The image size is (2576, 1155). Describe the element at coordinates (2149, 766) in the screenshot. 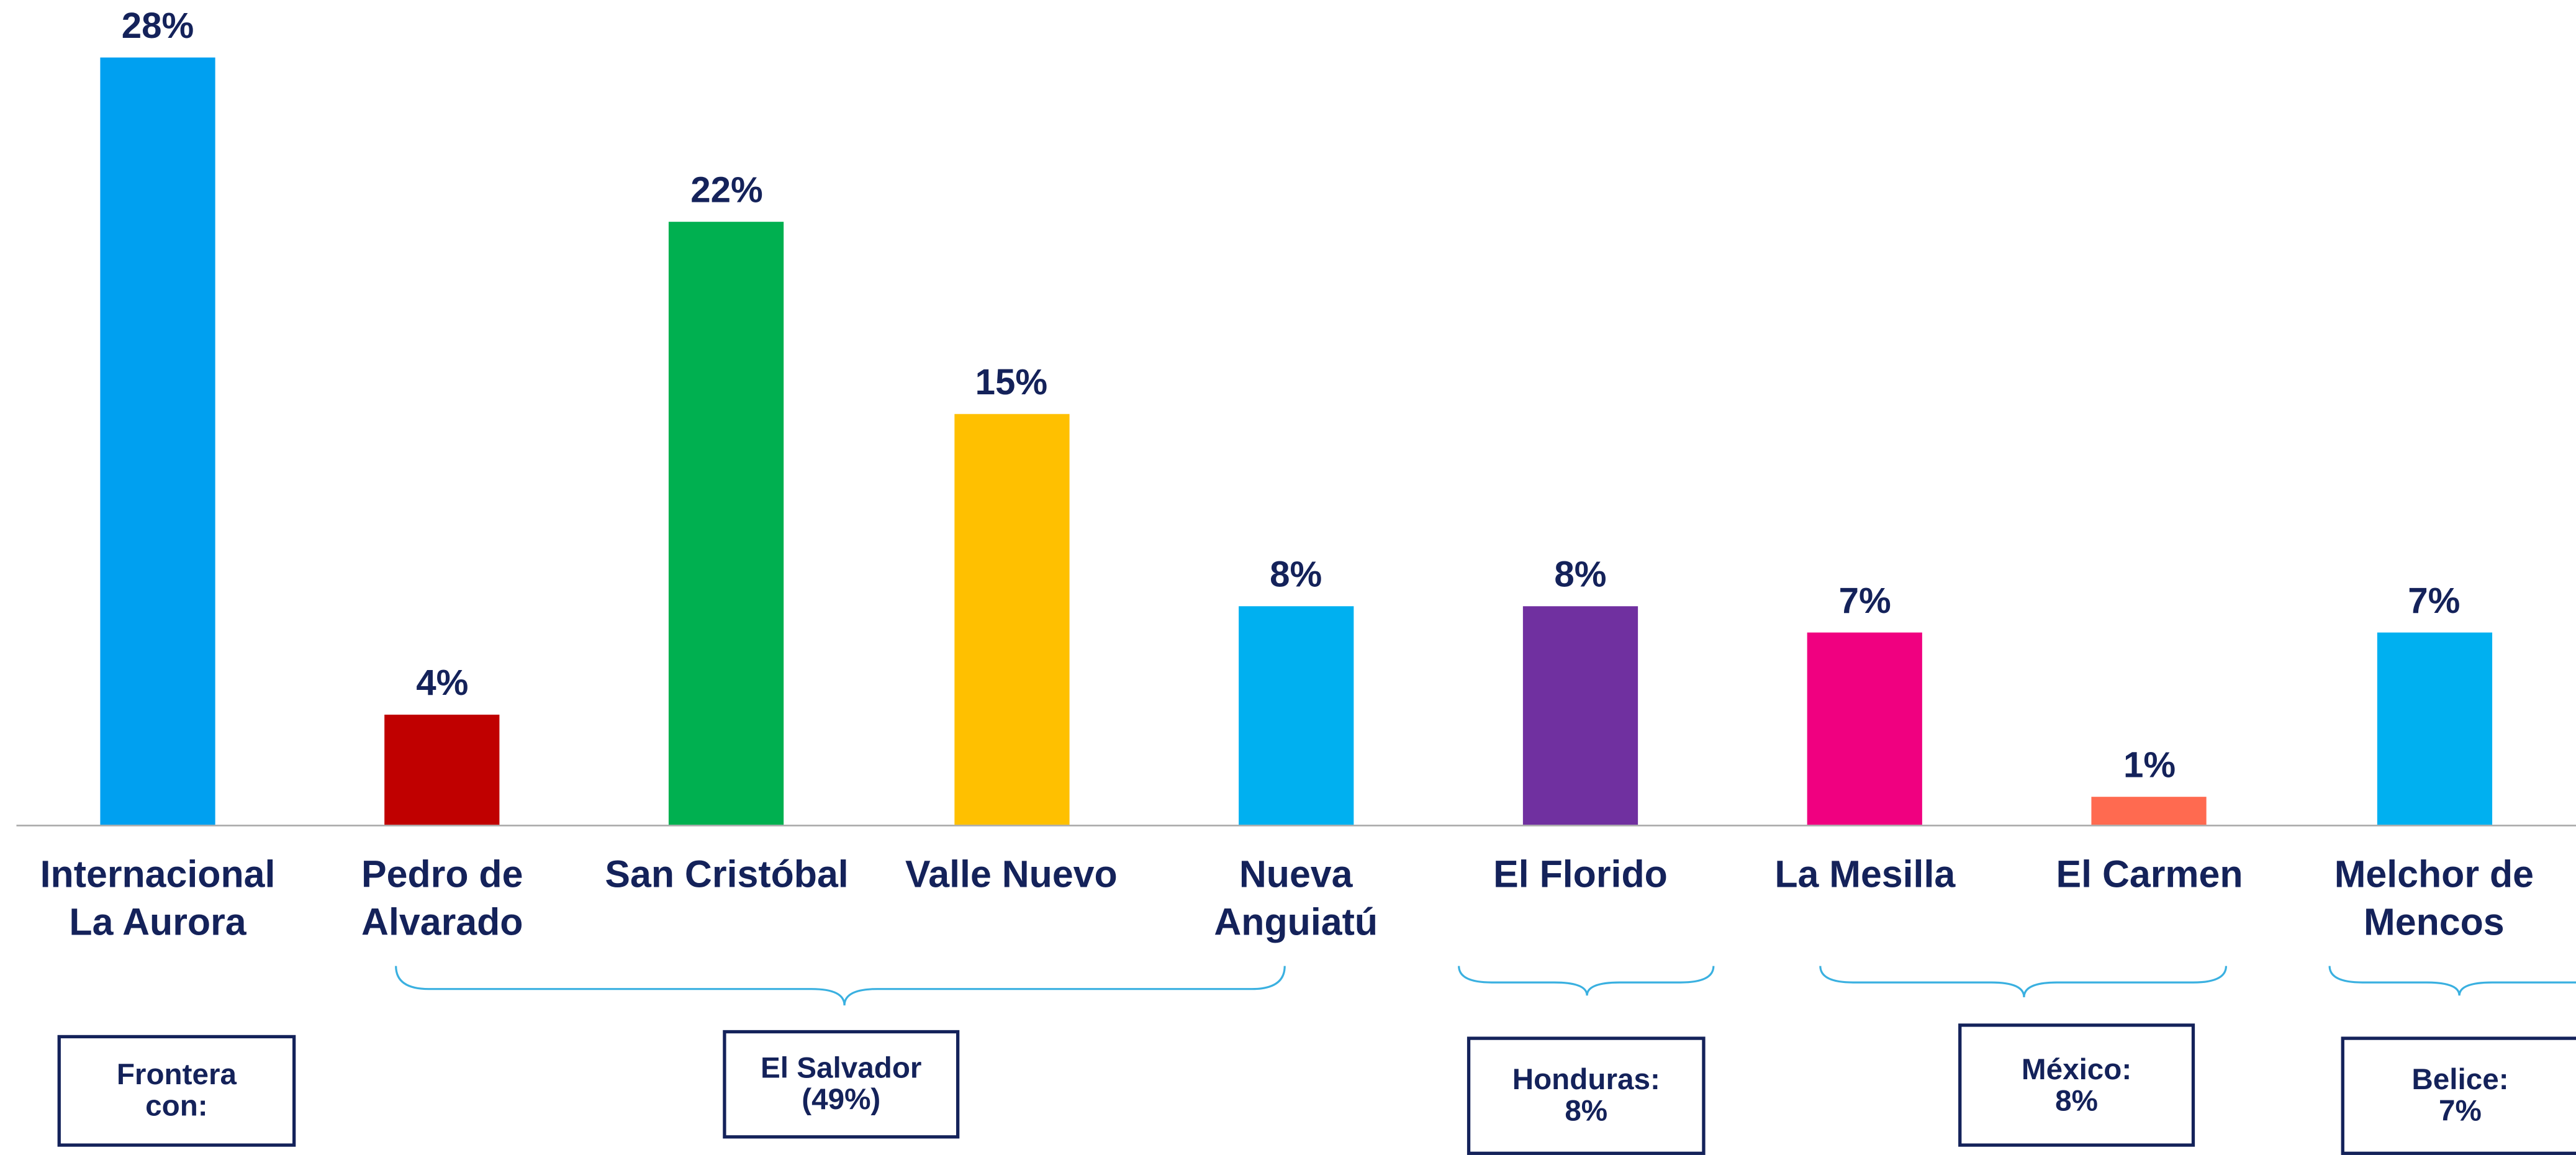

I see `value-label: 1%` at that location.